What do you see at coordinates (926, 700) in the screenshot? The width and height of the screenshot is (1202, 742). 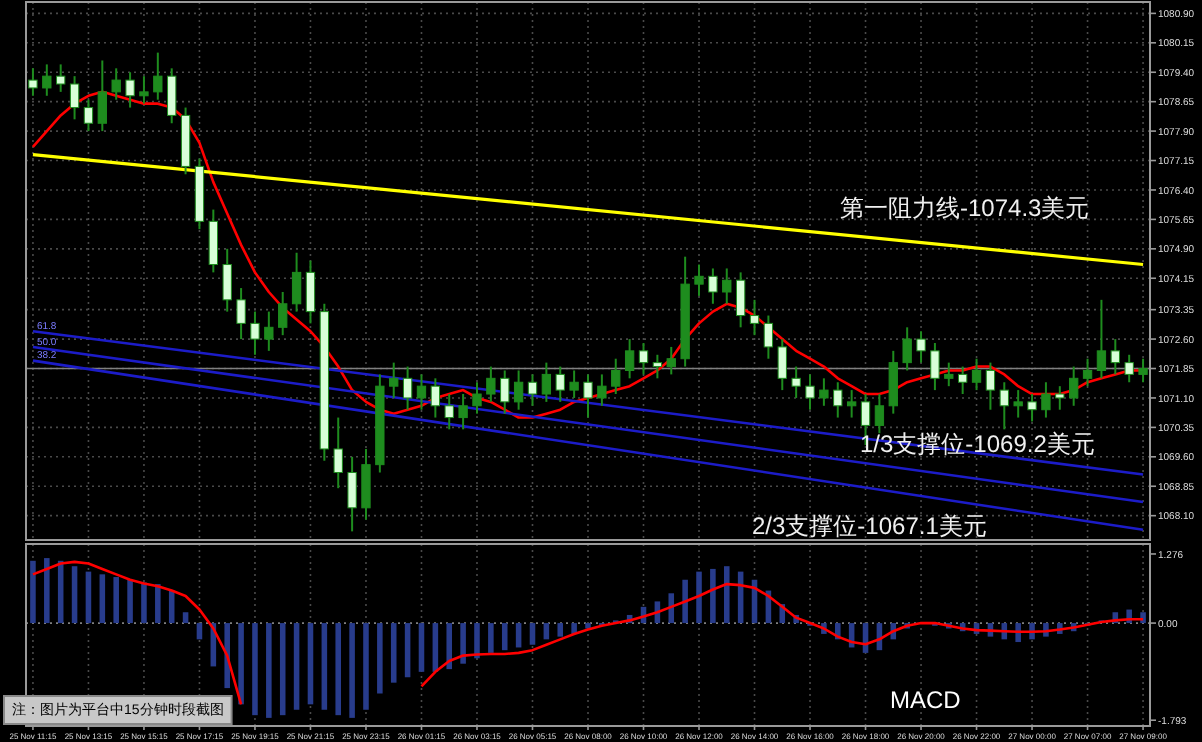 I see `annotation: MACD` at bounding box center [926, 700].